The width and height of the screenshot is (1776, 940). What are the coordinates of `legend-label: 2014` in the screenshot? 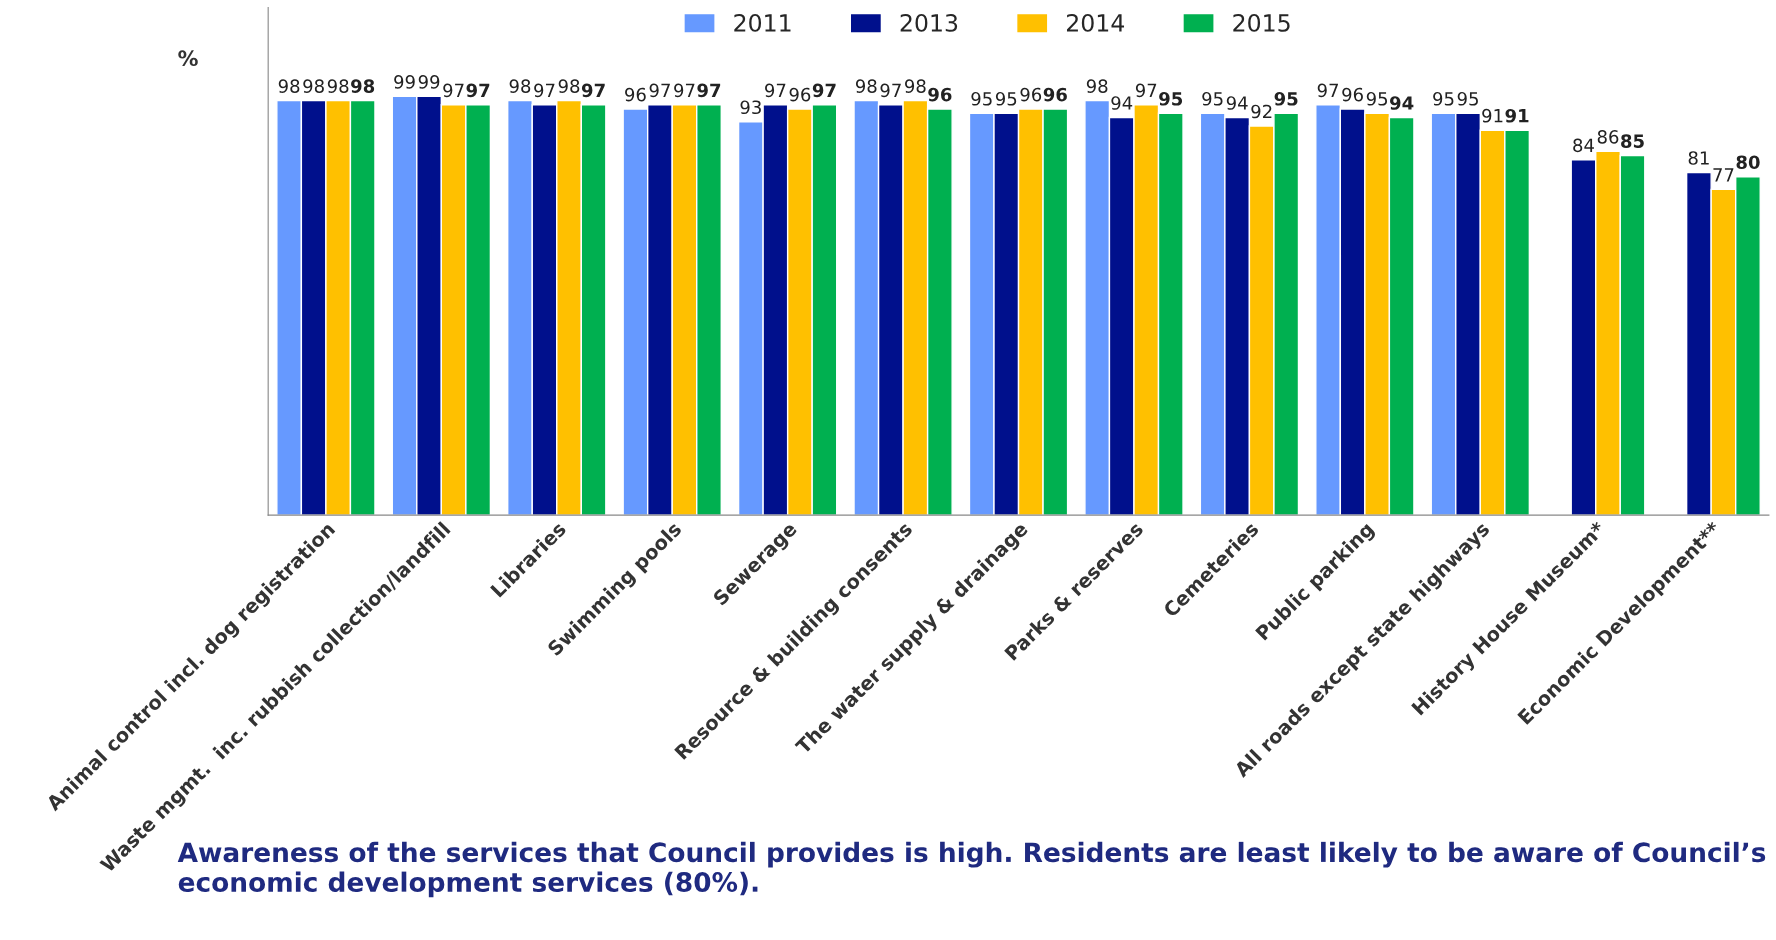 It's located at (1095, 22).